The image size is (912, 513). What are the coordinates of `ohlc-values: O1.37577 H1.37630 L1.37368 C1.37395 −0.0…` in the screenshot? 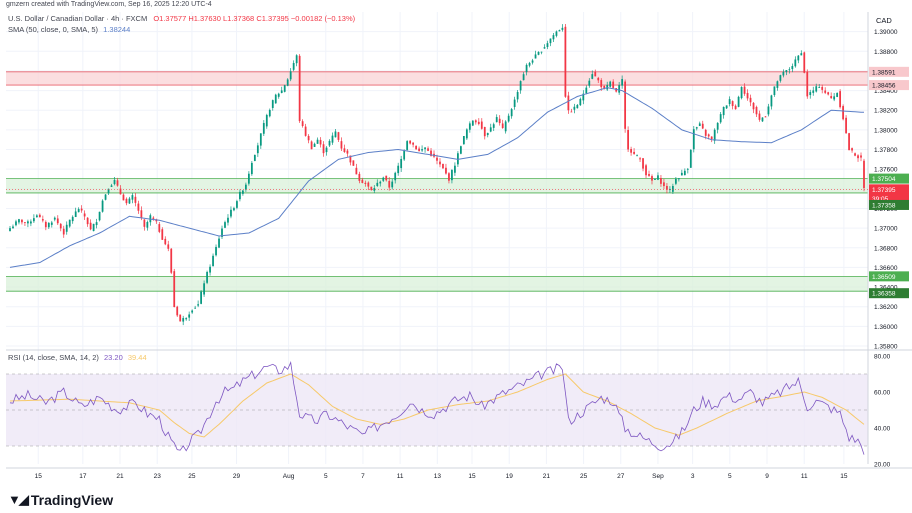 It's located at (254, 18).